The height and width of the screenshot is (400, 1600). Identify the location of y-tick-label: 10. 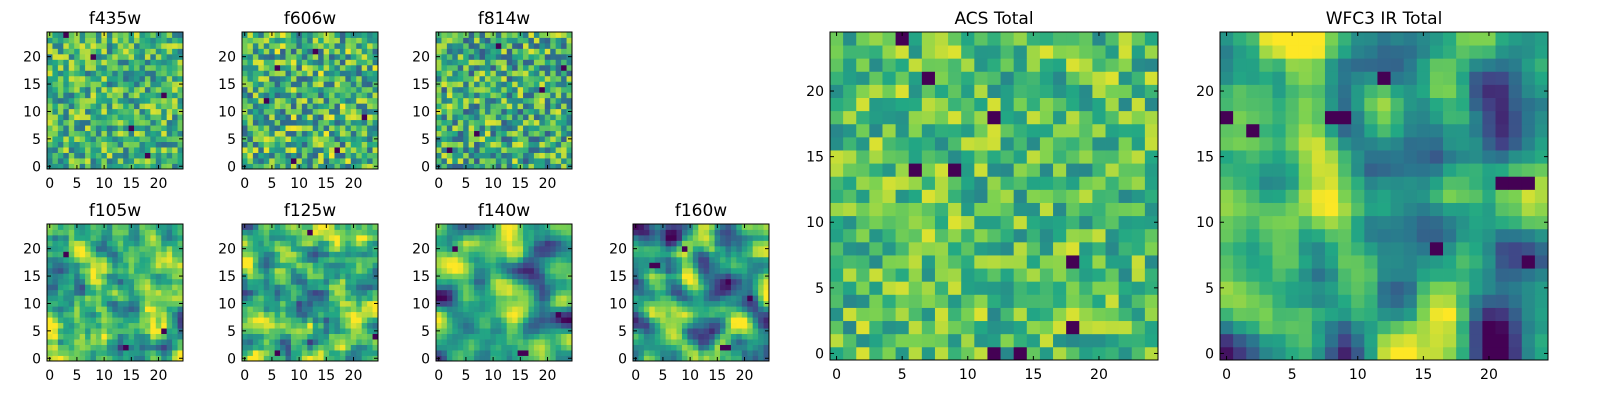
(421, 112).